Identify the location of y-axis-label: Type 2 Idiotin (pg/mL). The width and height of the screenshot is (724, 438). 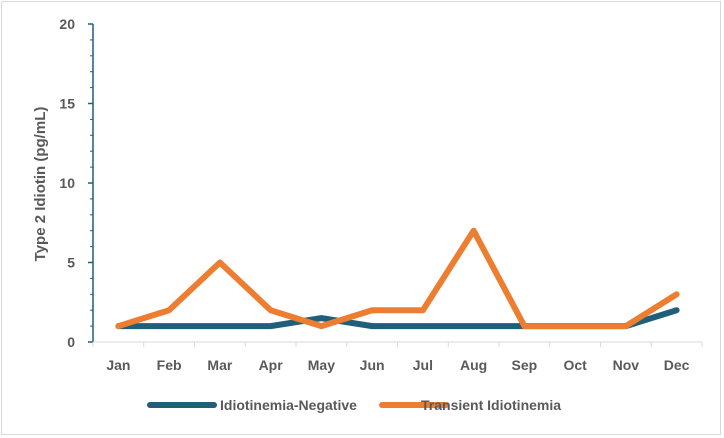
(40, 184).